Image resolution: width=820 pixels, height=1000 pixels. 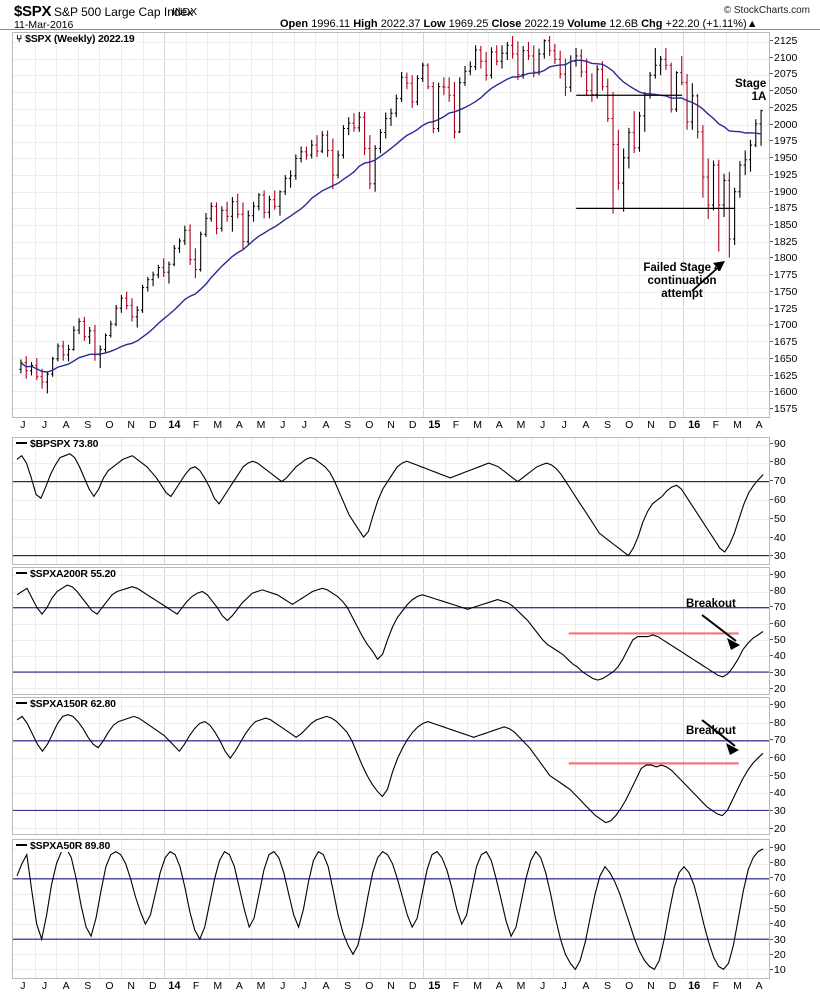 What do you see at coordinates (73, 704) in the screenshot?
I see `spxa150r-panel-title: $SPXA150R 62.80` at bounding box center [73, 704].